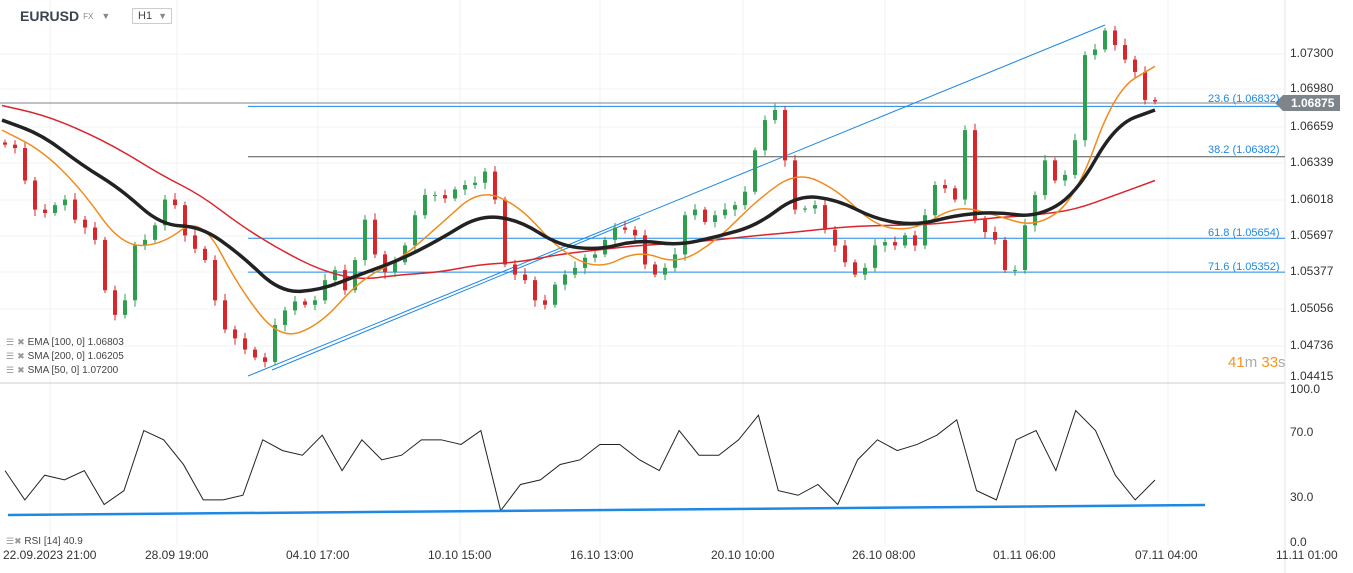 Image resolution: width=1353 pixels, height=573 pixels. Describe the element at coordinates (1312, 88) in the screenshot. I see `price-tick: 1.06980` at that location.